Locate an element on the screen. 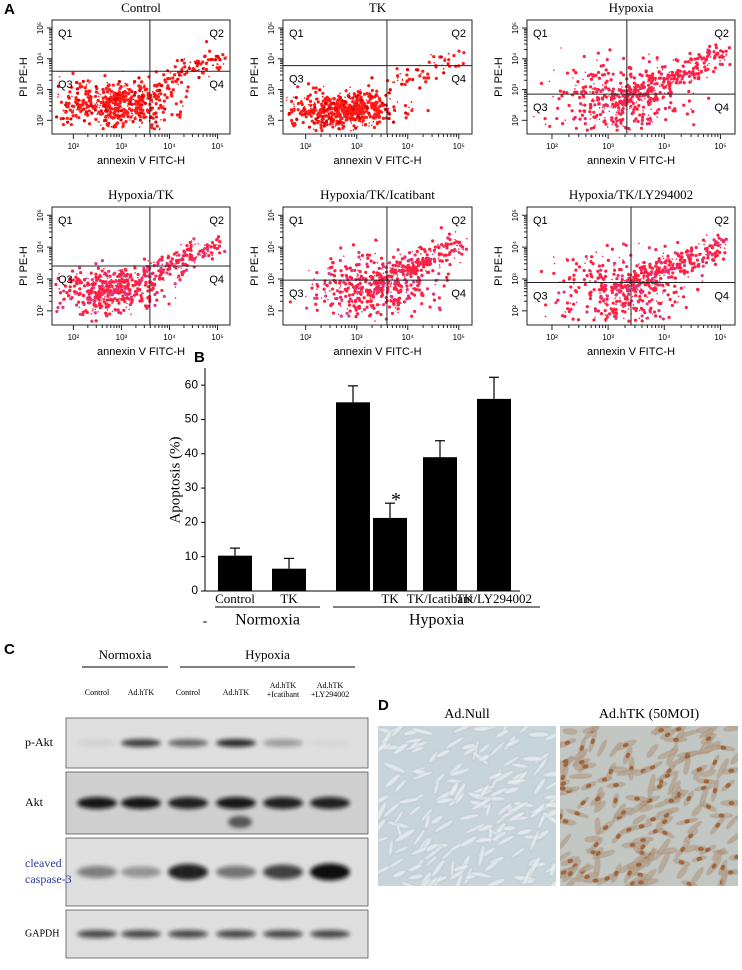 The image size is (742, 970). band is located at coordinates (236, 934).